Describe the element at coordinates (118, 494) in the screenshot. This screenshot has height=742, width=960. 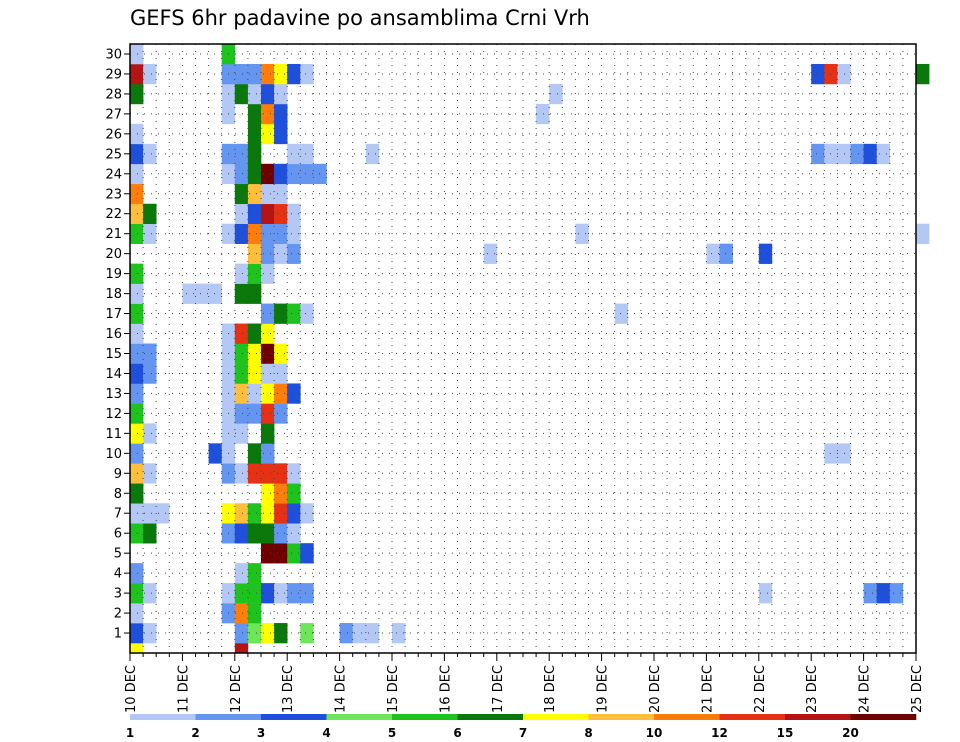
I see `y-tick-label: 8` at that location.